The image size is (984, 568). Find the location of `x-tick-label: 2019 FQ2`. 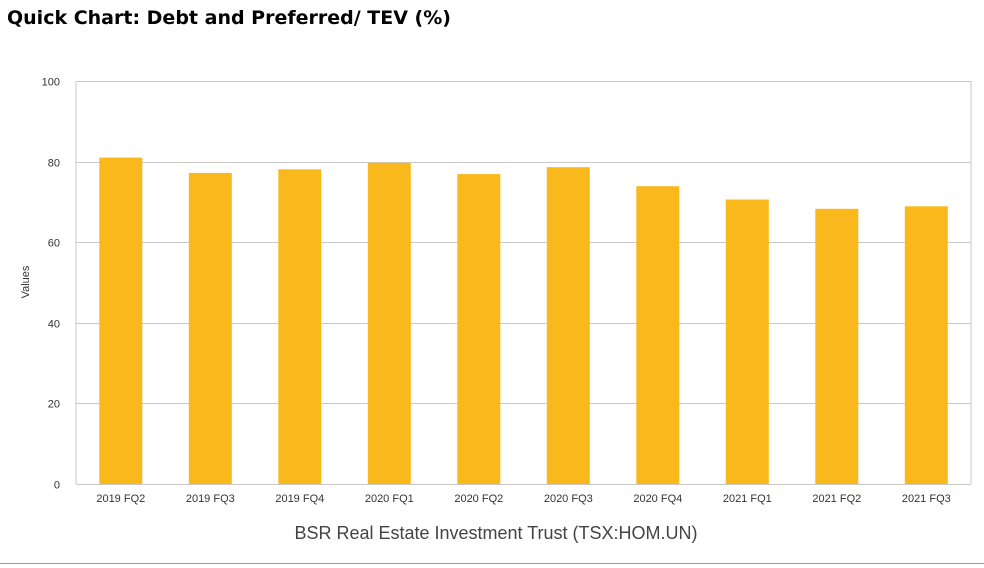

x-tick-label: 2019 FQ2 is located at coordinates (120, 499).